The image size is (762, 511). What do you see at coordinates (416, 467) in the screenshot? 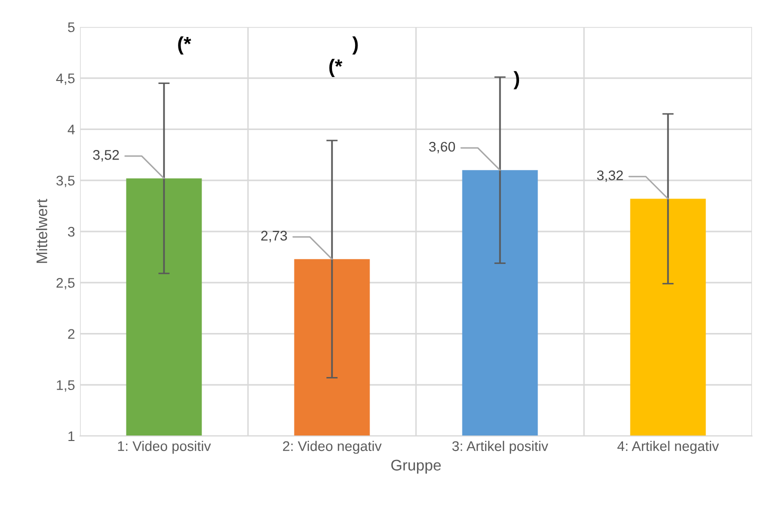
I see `x-axis-title: Gruppe` at bounding box center [416, 467].